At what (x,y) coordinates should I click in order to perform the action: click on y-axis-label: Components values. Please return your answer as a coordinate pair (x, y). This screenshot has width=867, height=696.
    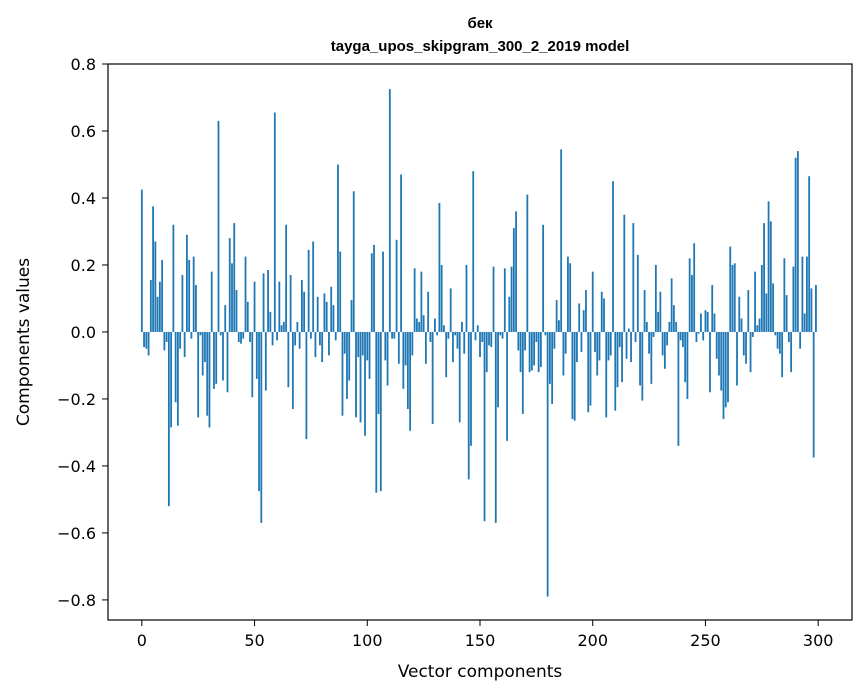
    Looking at the image, I should click on (24, 342).